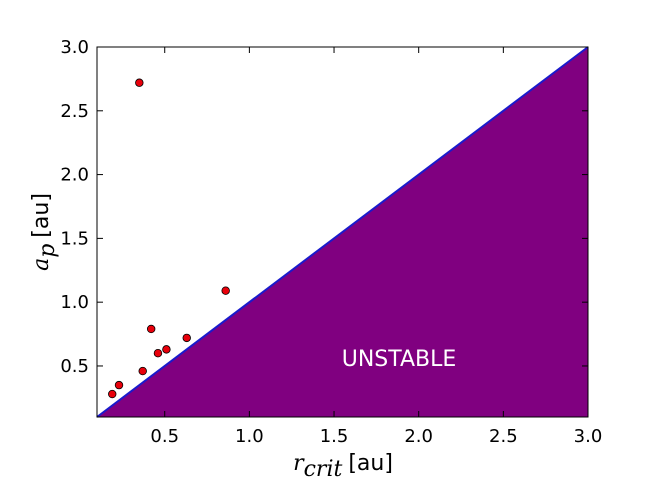  I want to click on y-tick-label: 1.0, so click(74, 302).